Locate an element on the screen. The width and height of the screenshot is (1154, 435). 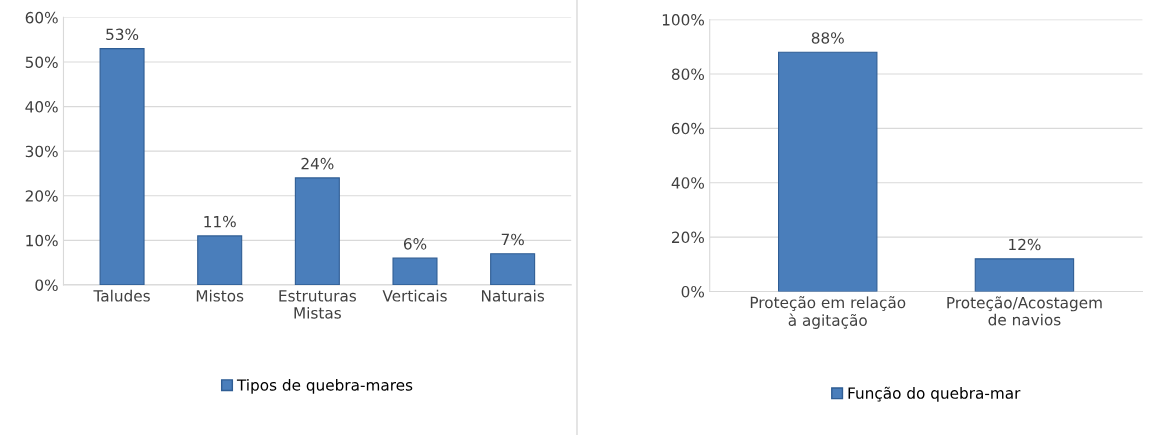
data-label: 12% is located at coordinates (1025, 244).